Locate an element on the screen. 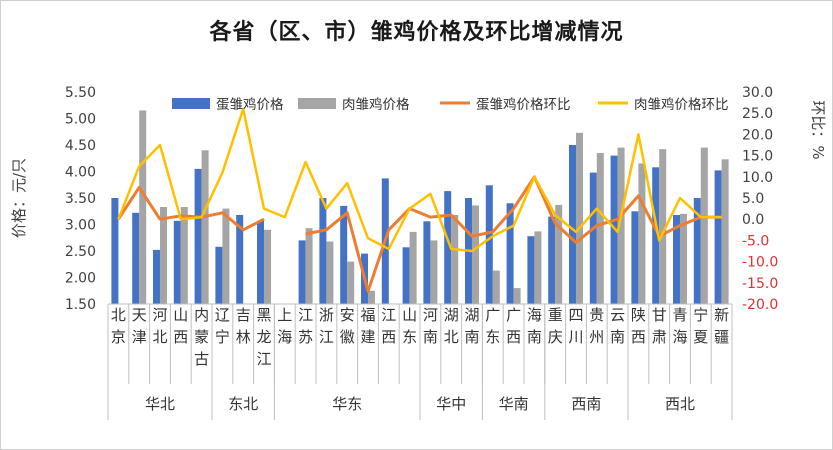  x-tick-label: 江西 is located at coordinates (388, 326).